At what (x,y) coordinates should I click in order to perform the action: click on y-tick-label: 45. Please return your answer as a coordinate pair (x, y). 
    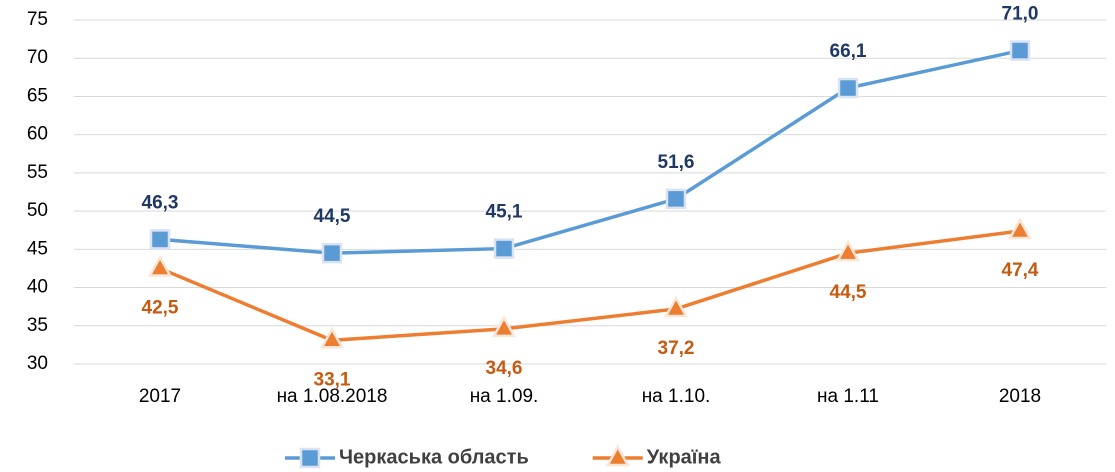
    Looking at the image, I should click on (37, 248).